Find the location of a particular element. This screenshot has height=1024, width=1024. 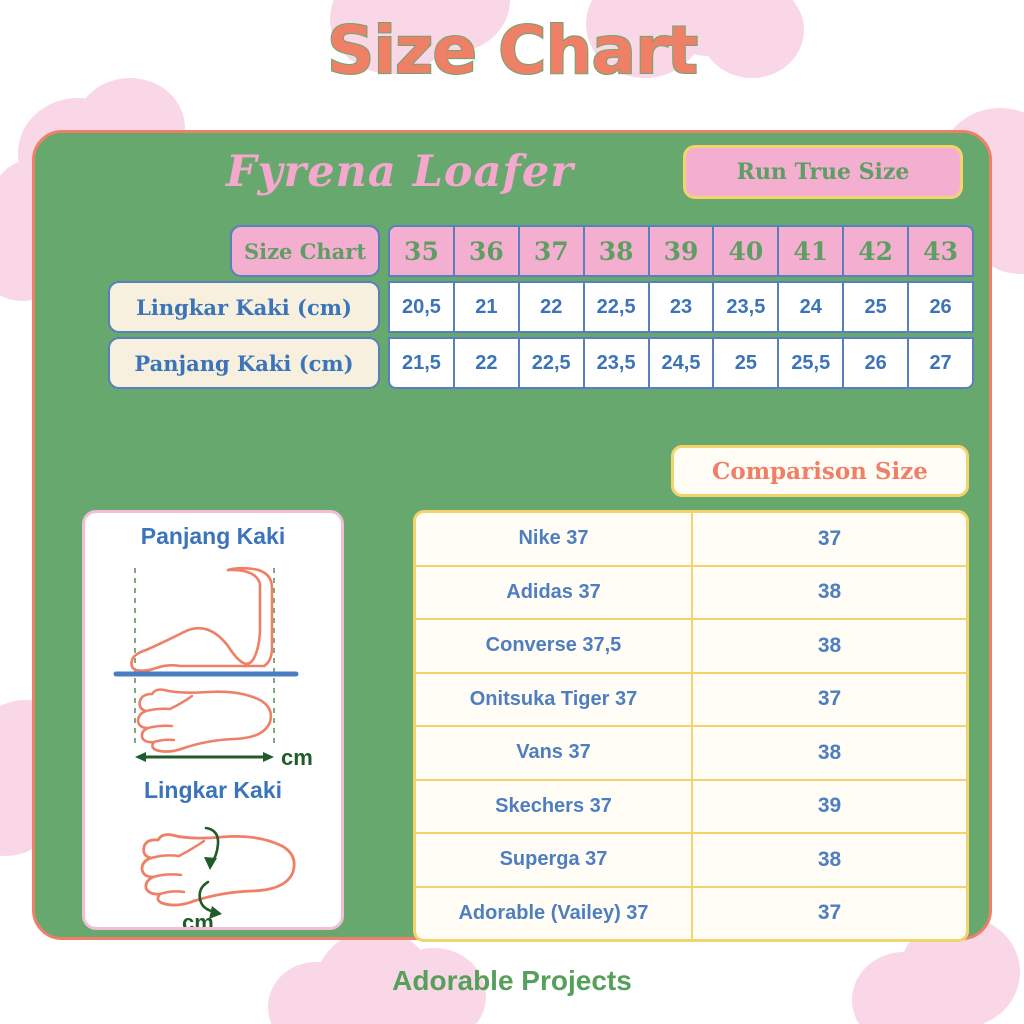

brand-footer: Adorable Projects is located at coordinates (512, 980).